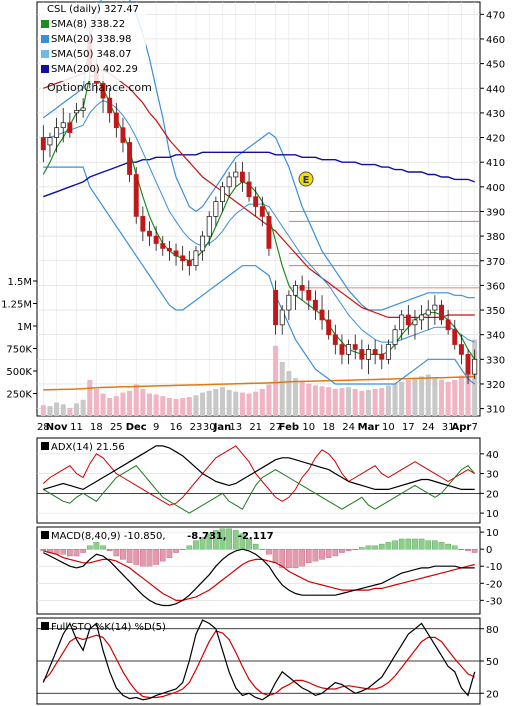 The height and width of the screenshot is (706, 526). Describe the element at coordinates (45, 626) in the screenshot. I see `sto-legend-swatch` at that location.